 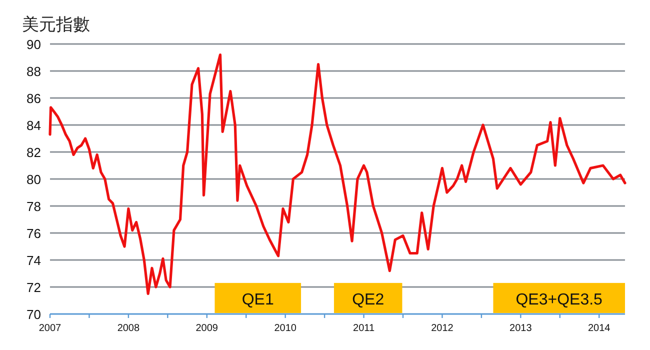 I want to click on band: QE3+QE3.5, so click(x=559, y=297).